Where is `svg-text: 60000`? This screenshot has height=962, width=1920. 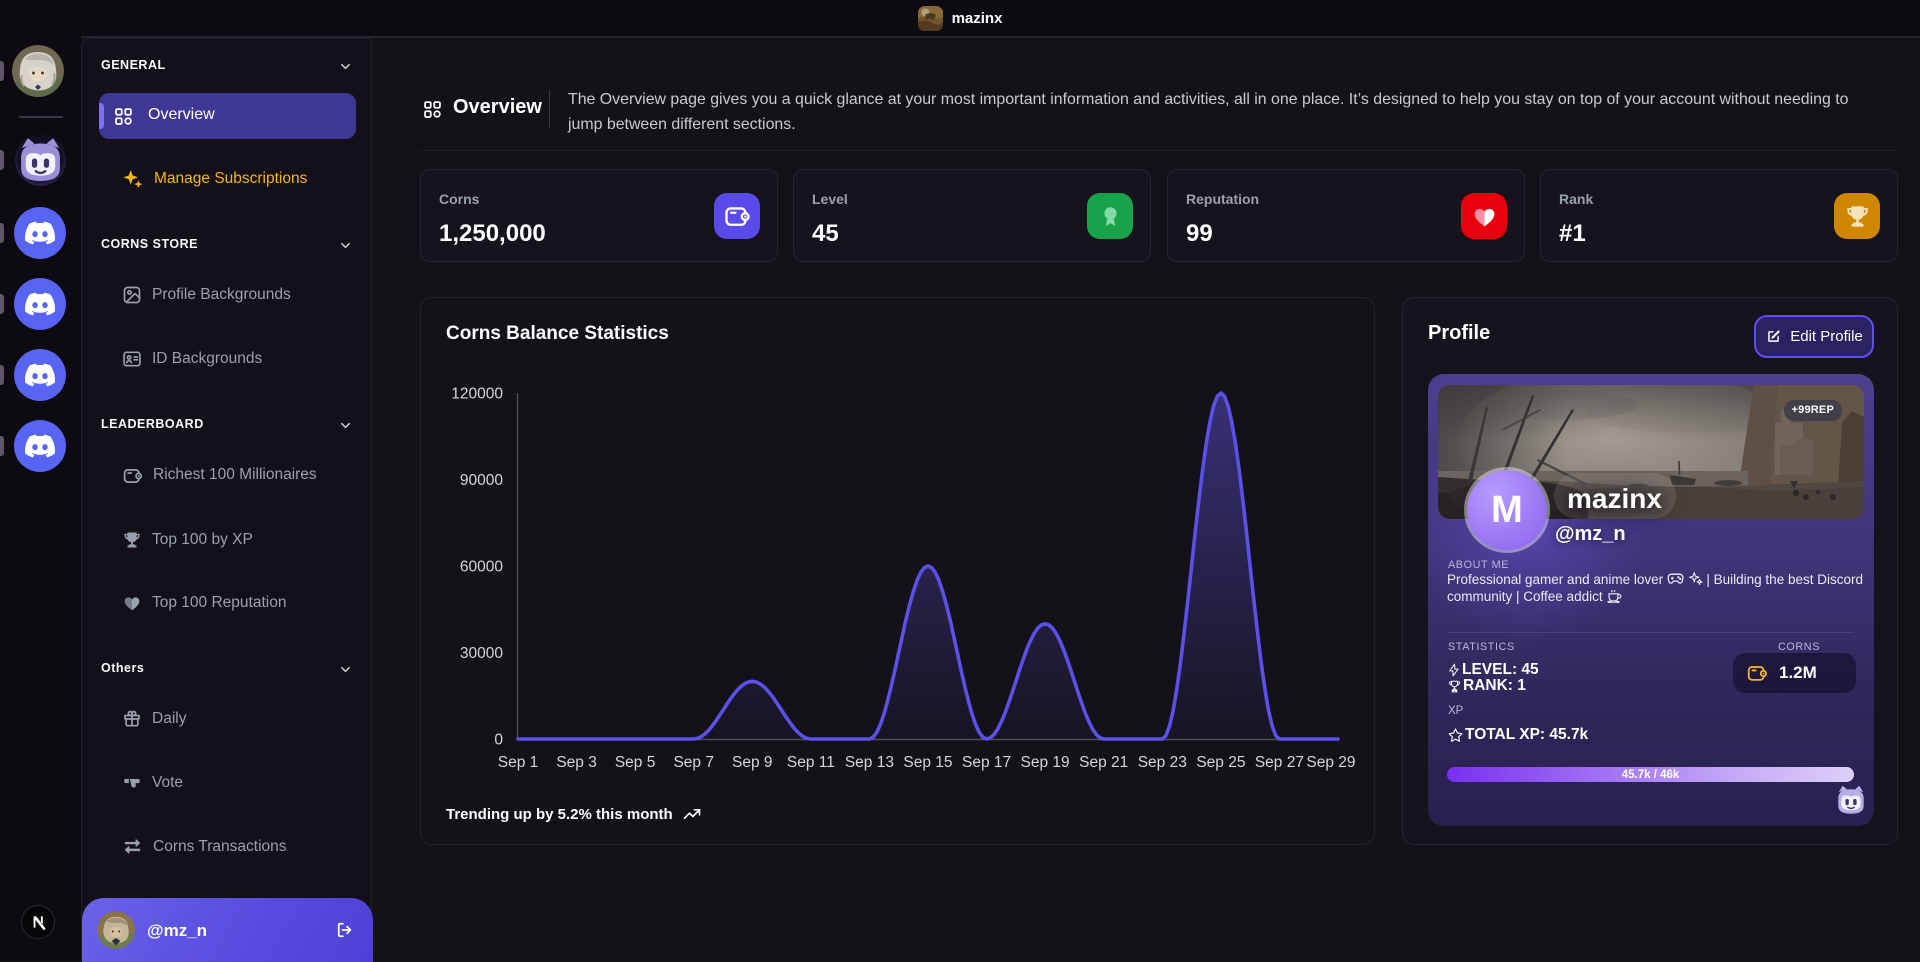 svg-text: 60000 is located at coordinates (481, 567).